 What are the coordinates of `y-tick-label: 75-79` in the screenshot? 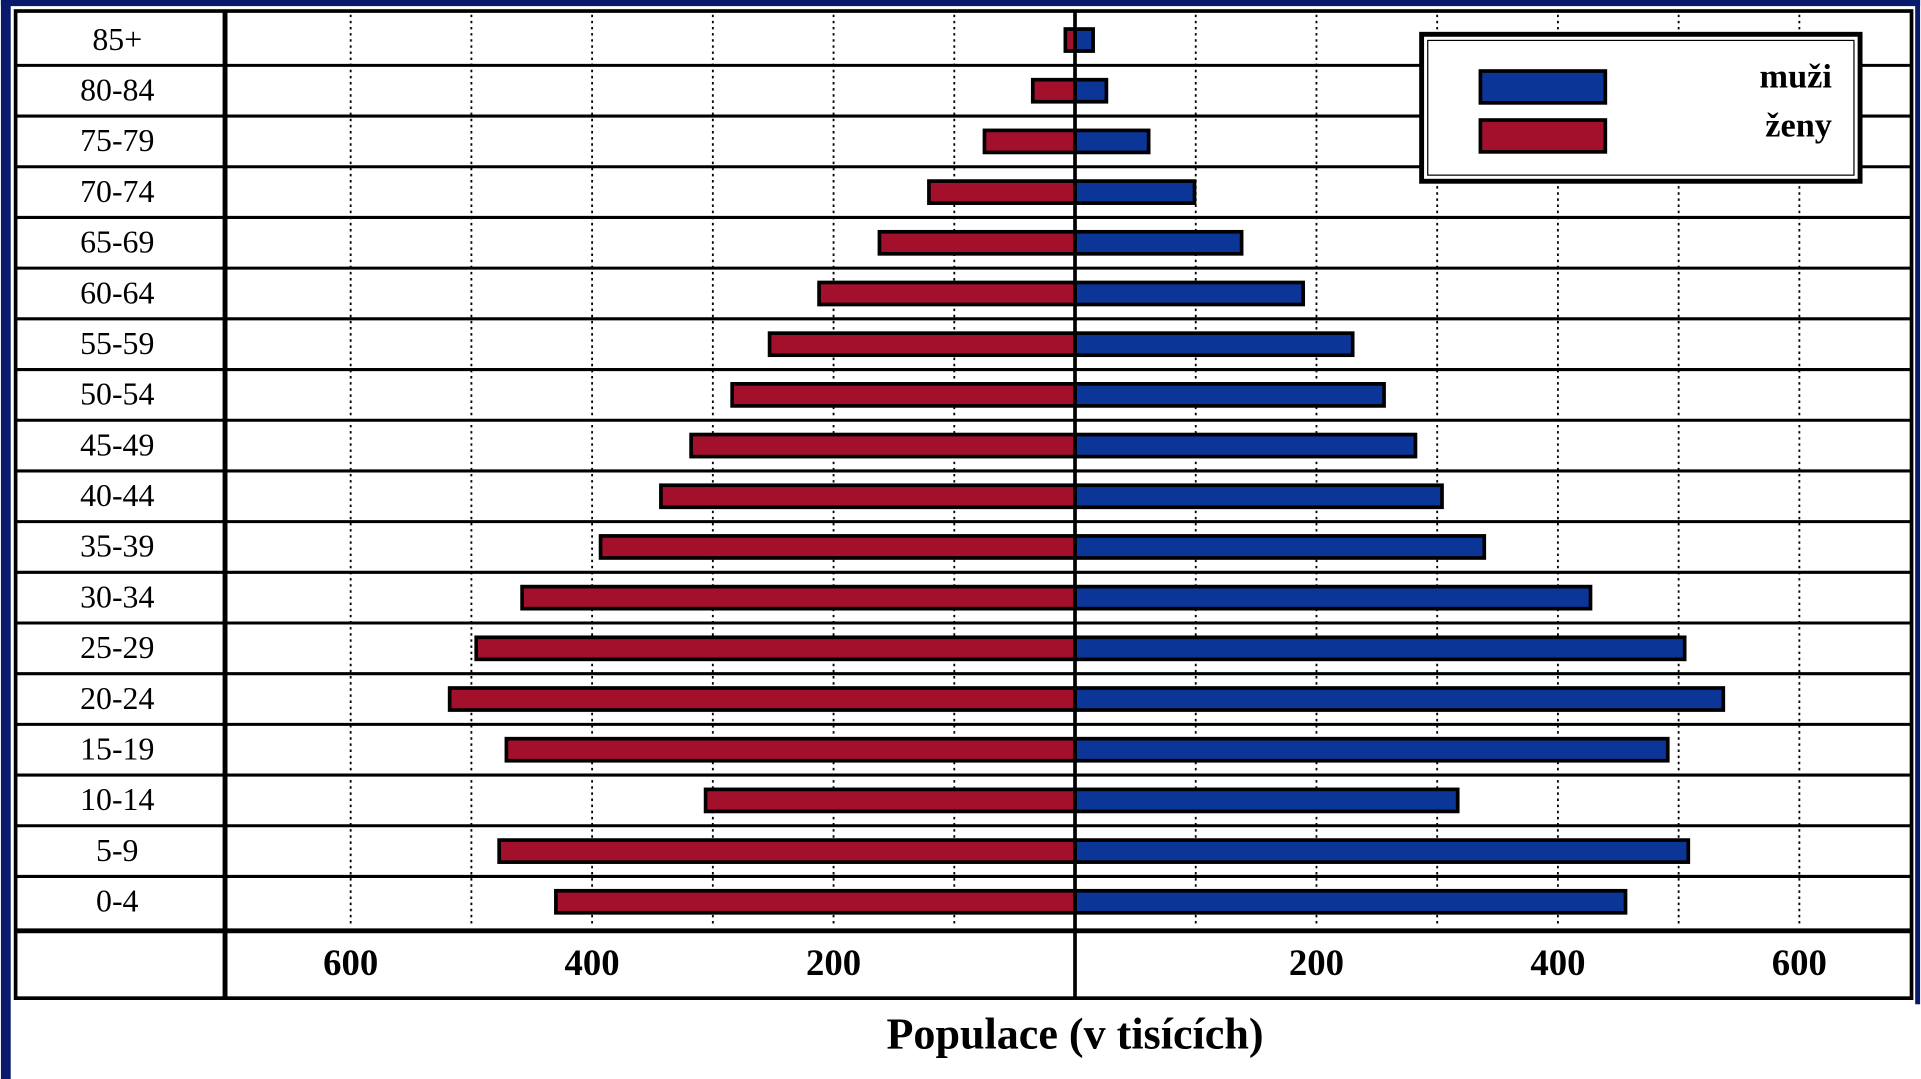 It's located at (117, 140).